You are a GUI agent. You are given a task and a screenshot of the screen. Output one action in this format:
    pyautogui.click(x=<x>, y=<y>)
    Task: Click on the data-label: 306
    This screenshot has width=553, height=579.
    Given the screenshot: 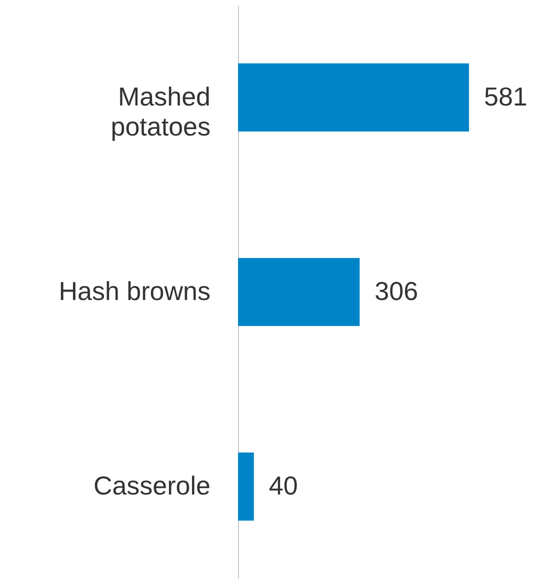 What is the action you would take?
    pyautogui.click(x=396, y=291)
    